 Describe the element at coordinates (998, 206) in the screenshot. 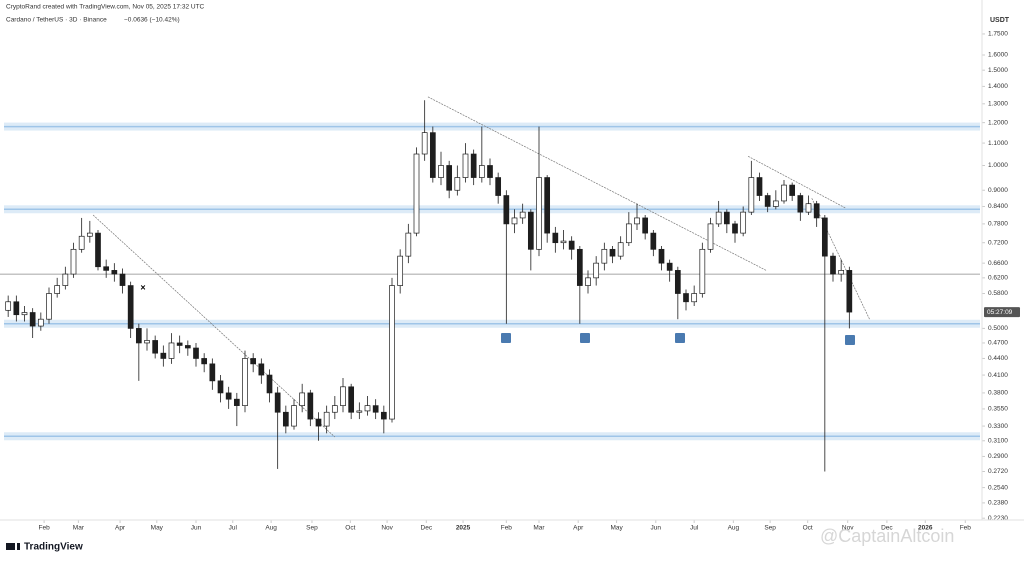

I see `y-tick-label: 0.8400` at that location.